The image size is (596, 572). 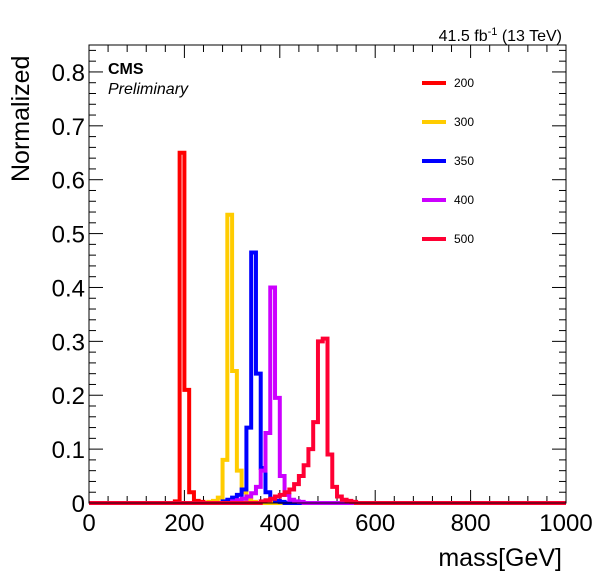 I want to click on y-tick-label: 0.1, so click(x=68, y=450).